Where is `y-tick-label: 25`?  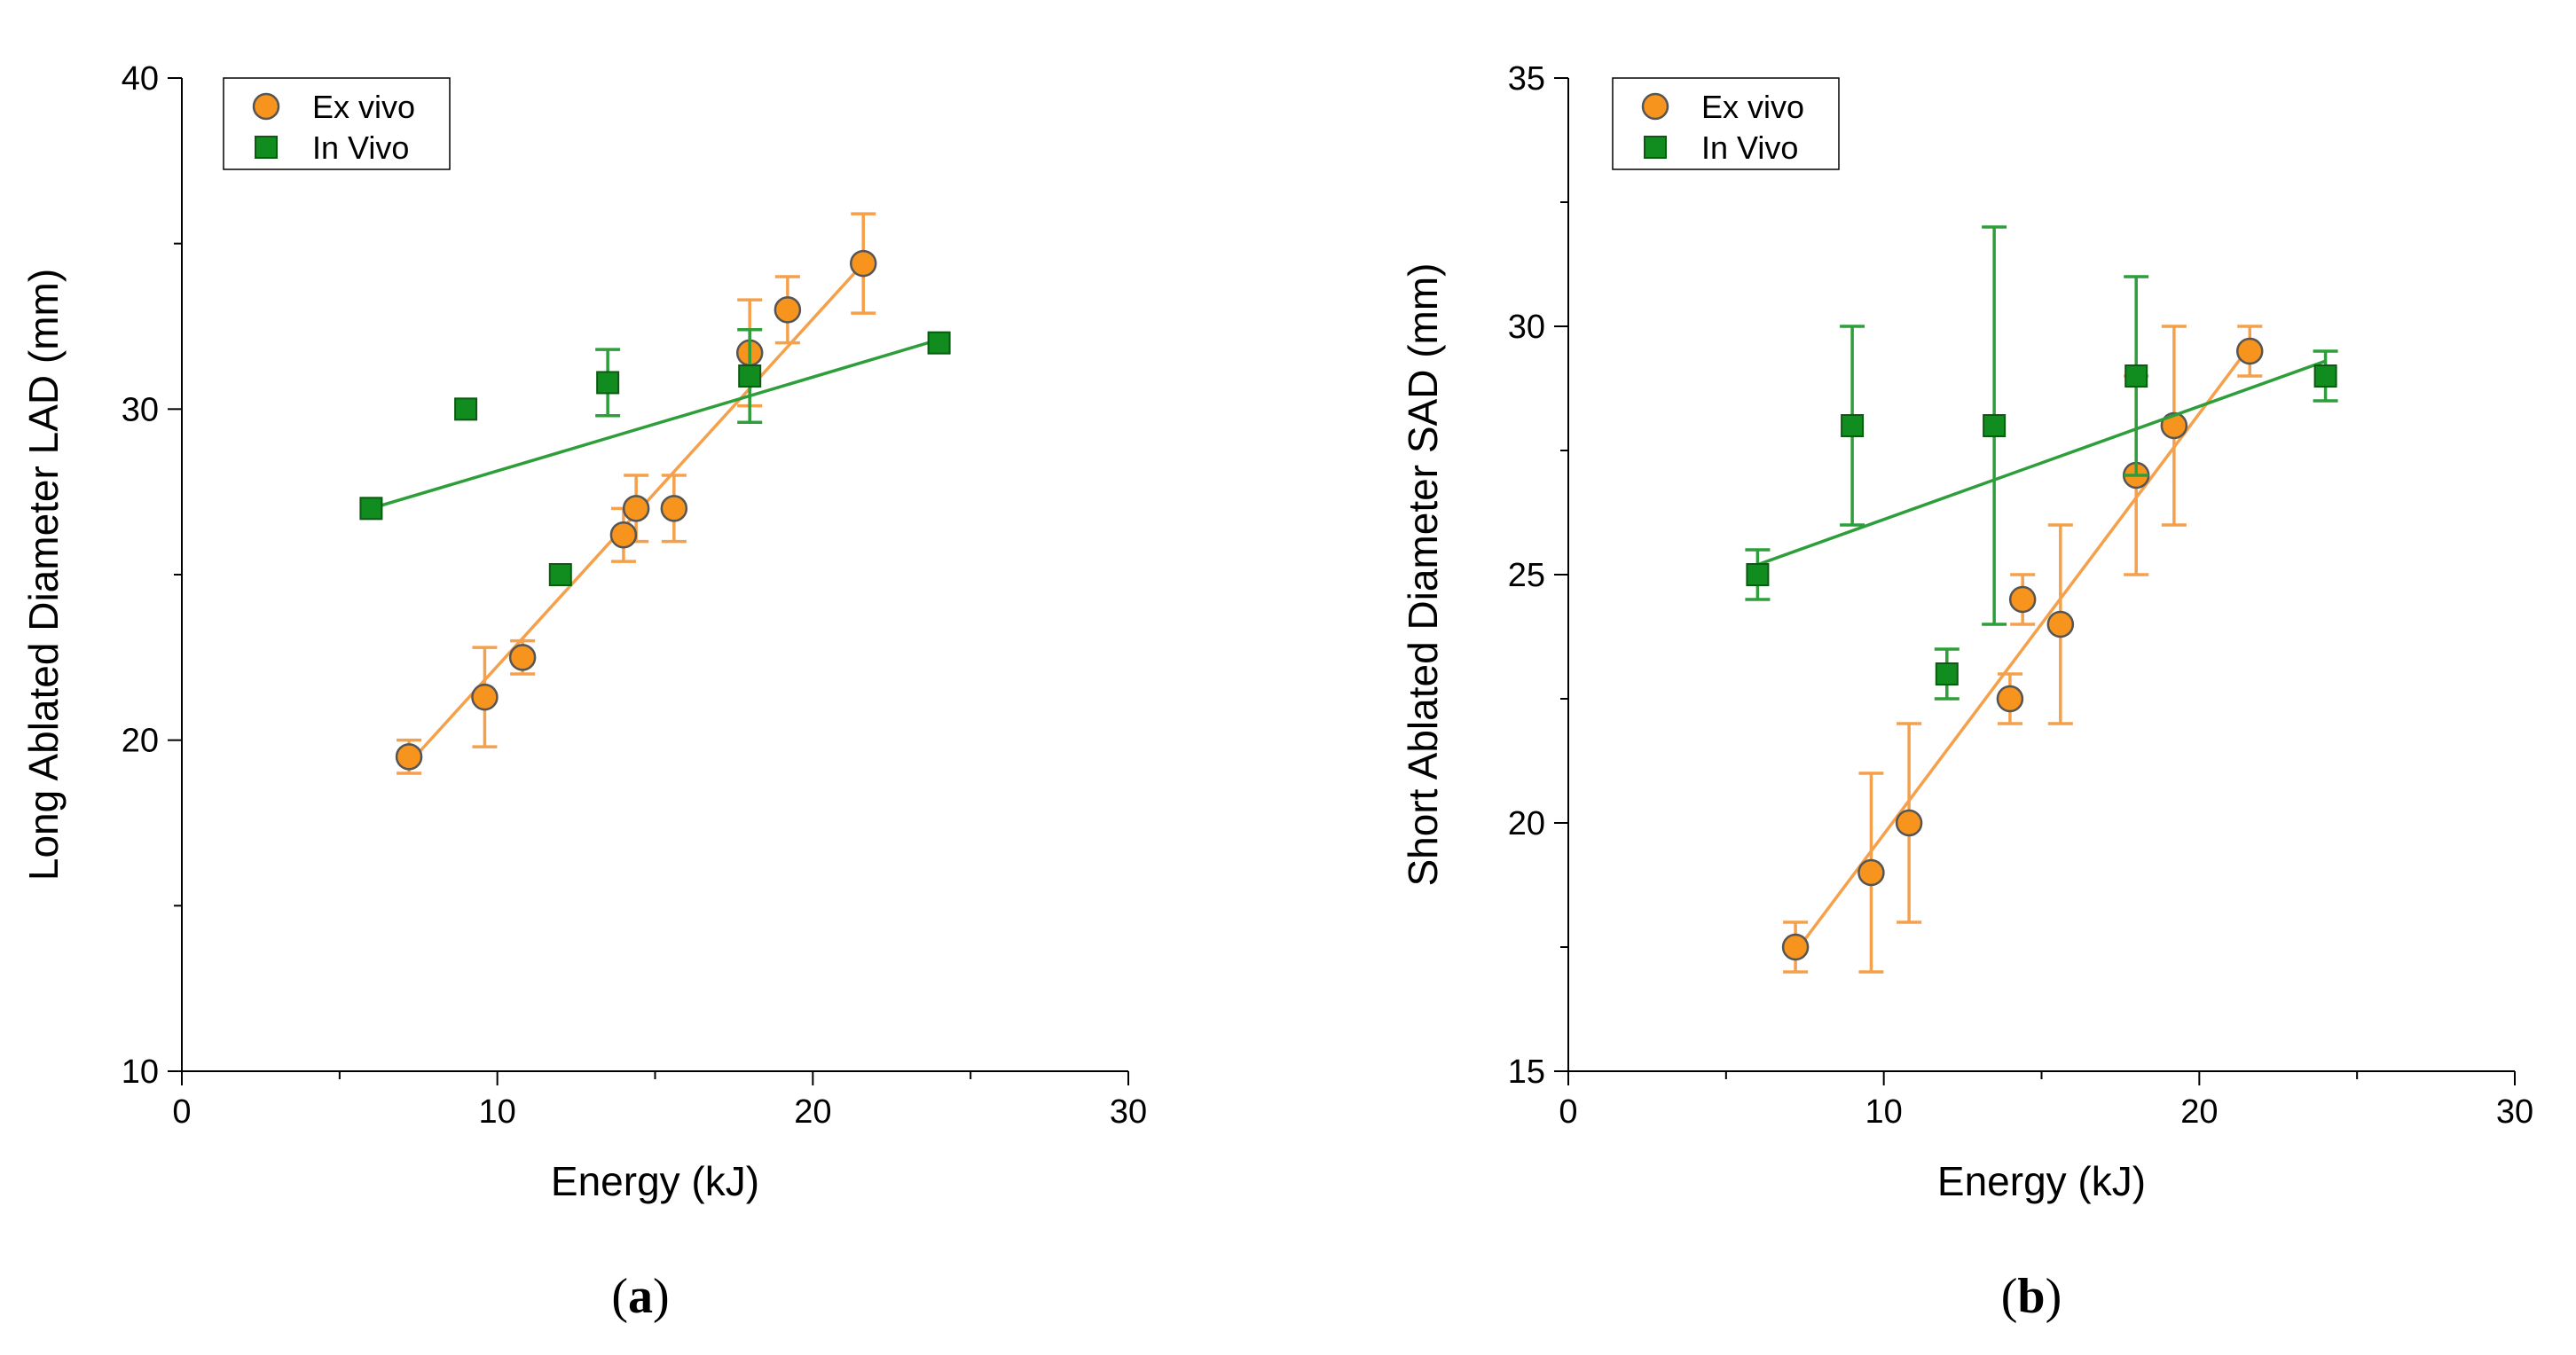
y-tick-label: 25 is located at coordinates (1526, 576).